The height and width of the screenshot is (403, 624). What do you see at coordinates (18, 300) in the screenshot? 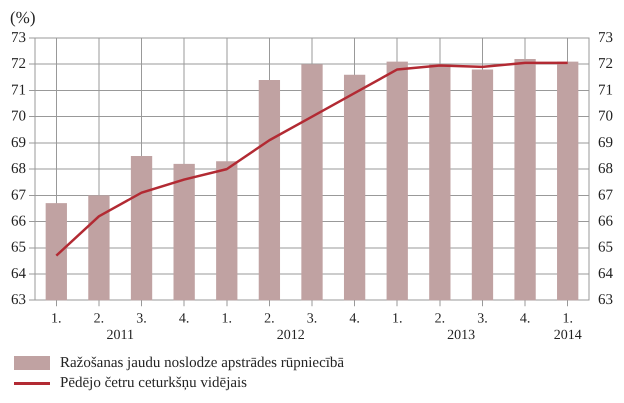
I see `y-tick-label: 63` at bounding box center [18, 300].